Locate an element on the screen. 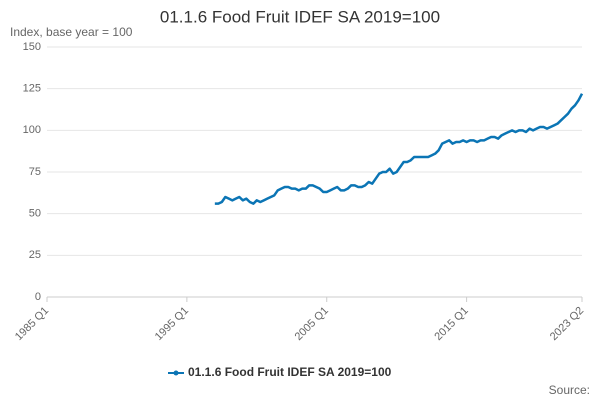 This screenshot has width=600, height=405. x-tick-label: 2023 Q2 is located at coordinates (567, 324).